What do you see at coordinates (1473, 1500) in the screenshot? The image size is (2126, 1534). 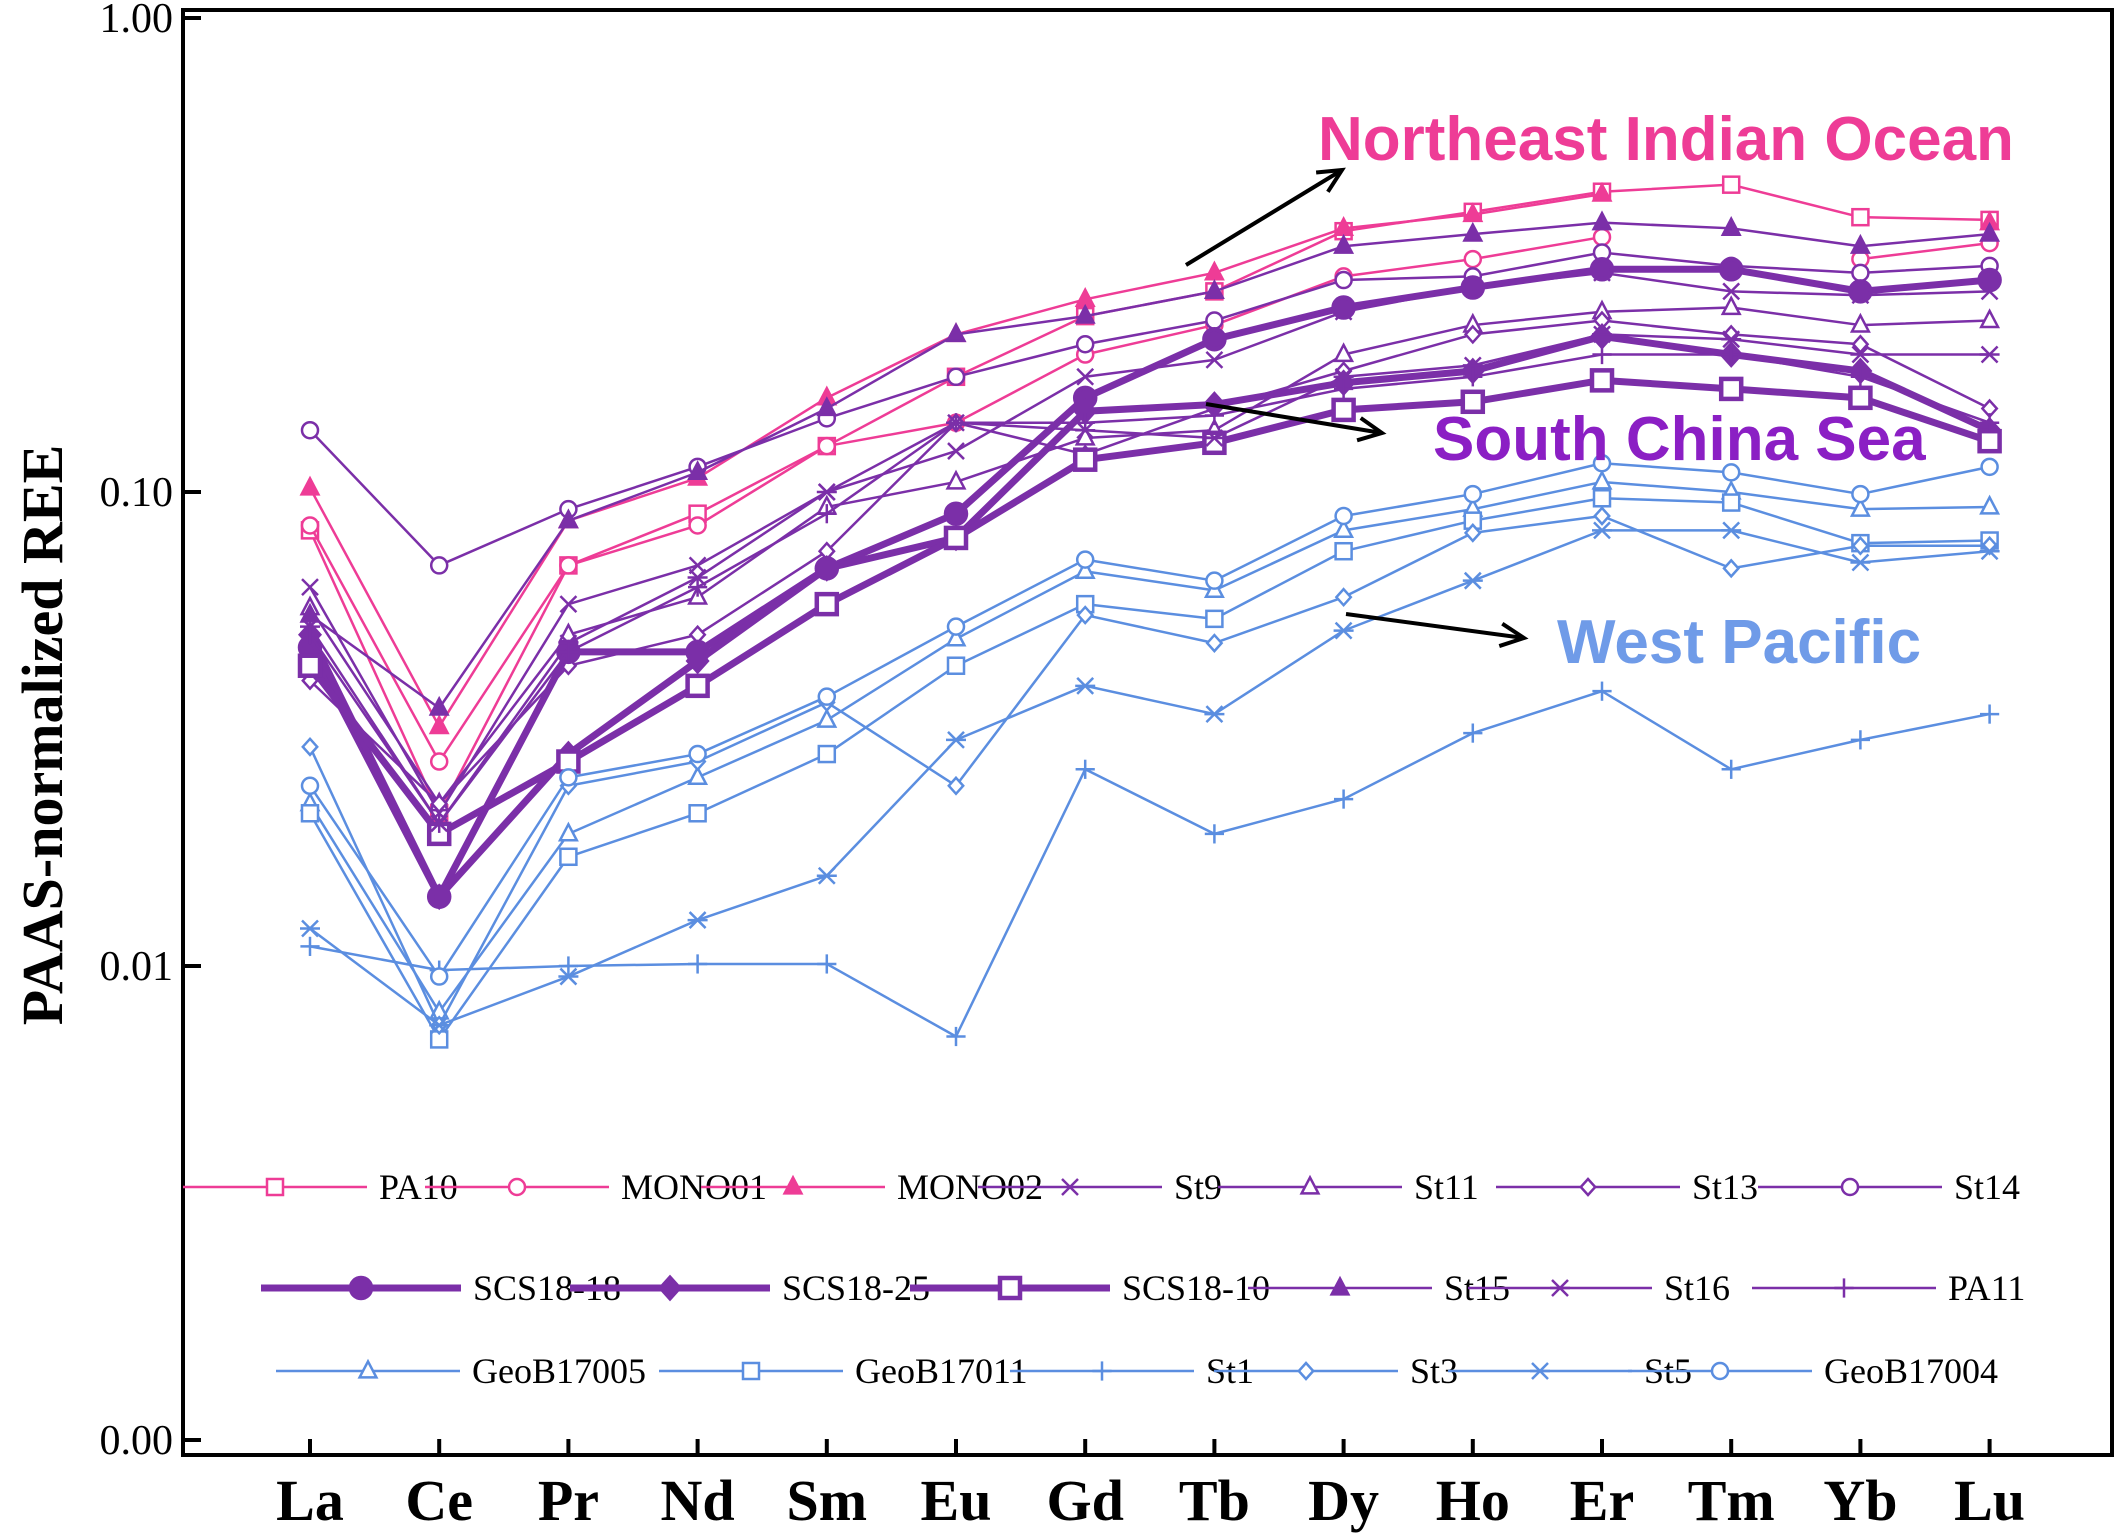 I see `x-tick-label-ho: Ho` at bounding box center [1473, 1500].